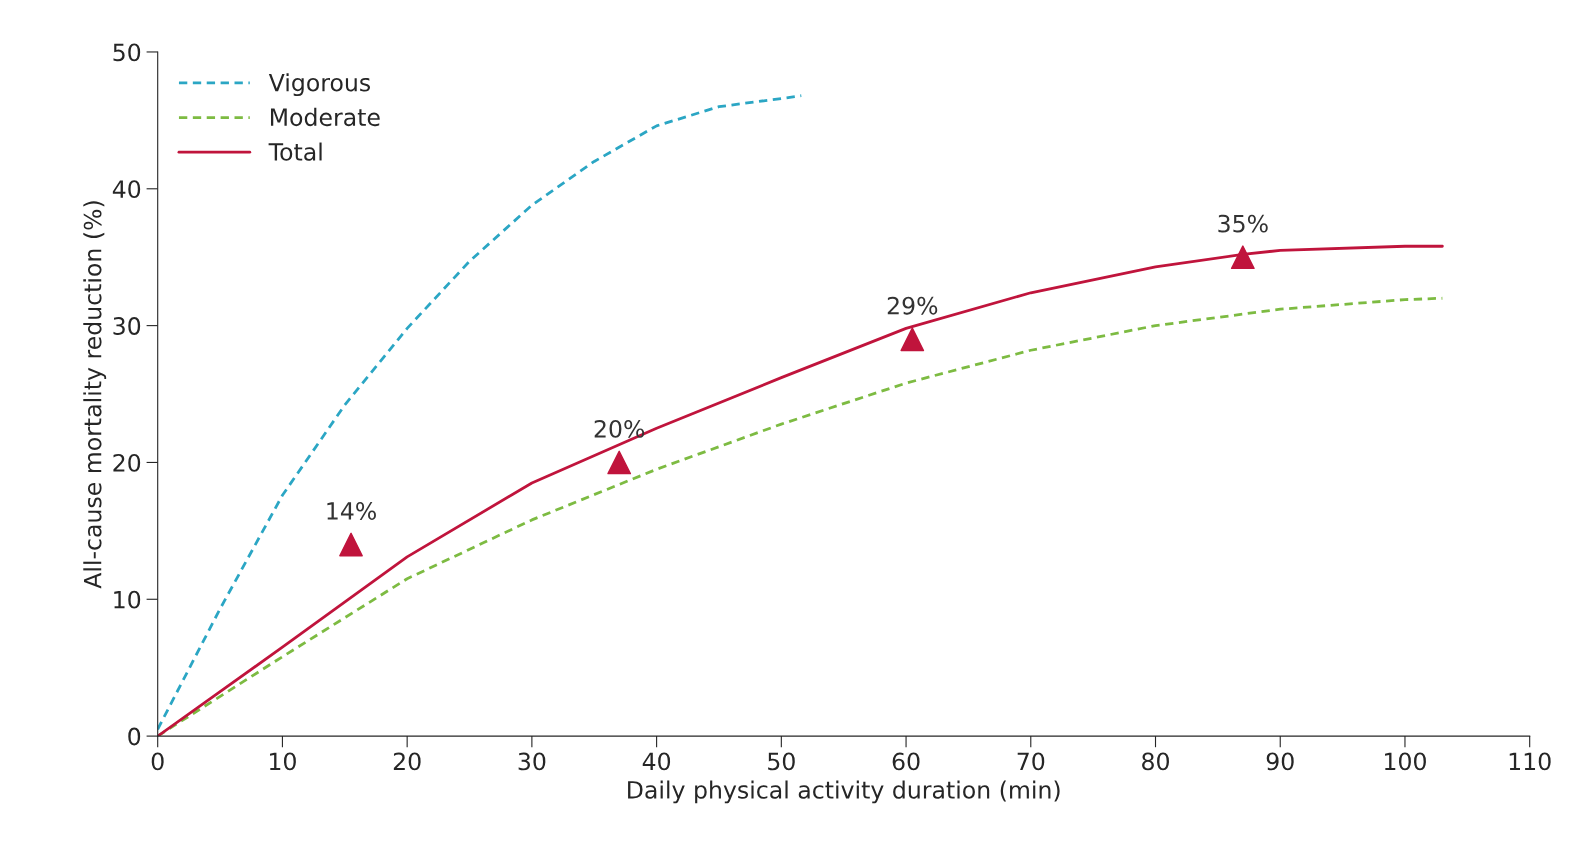  I want to click on y-tick-label: 20, so click(127, 462).